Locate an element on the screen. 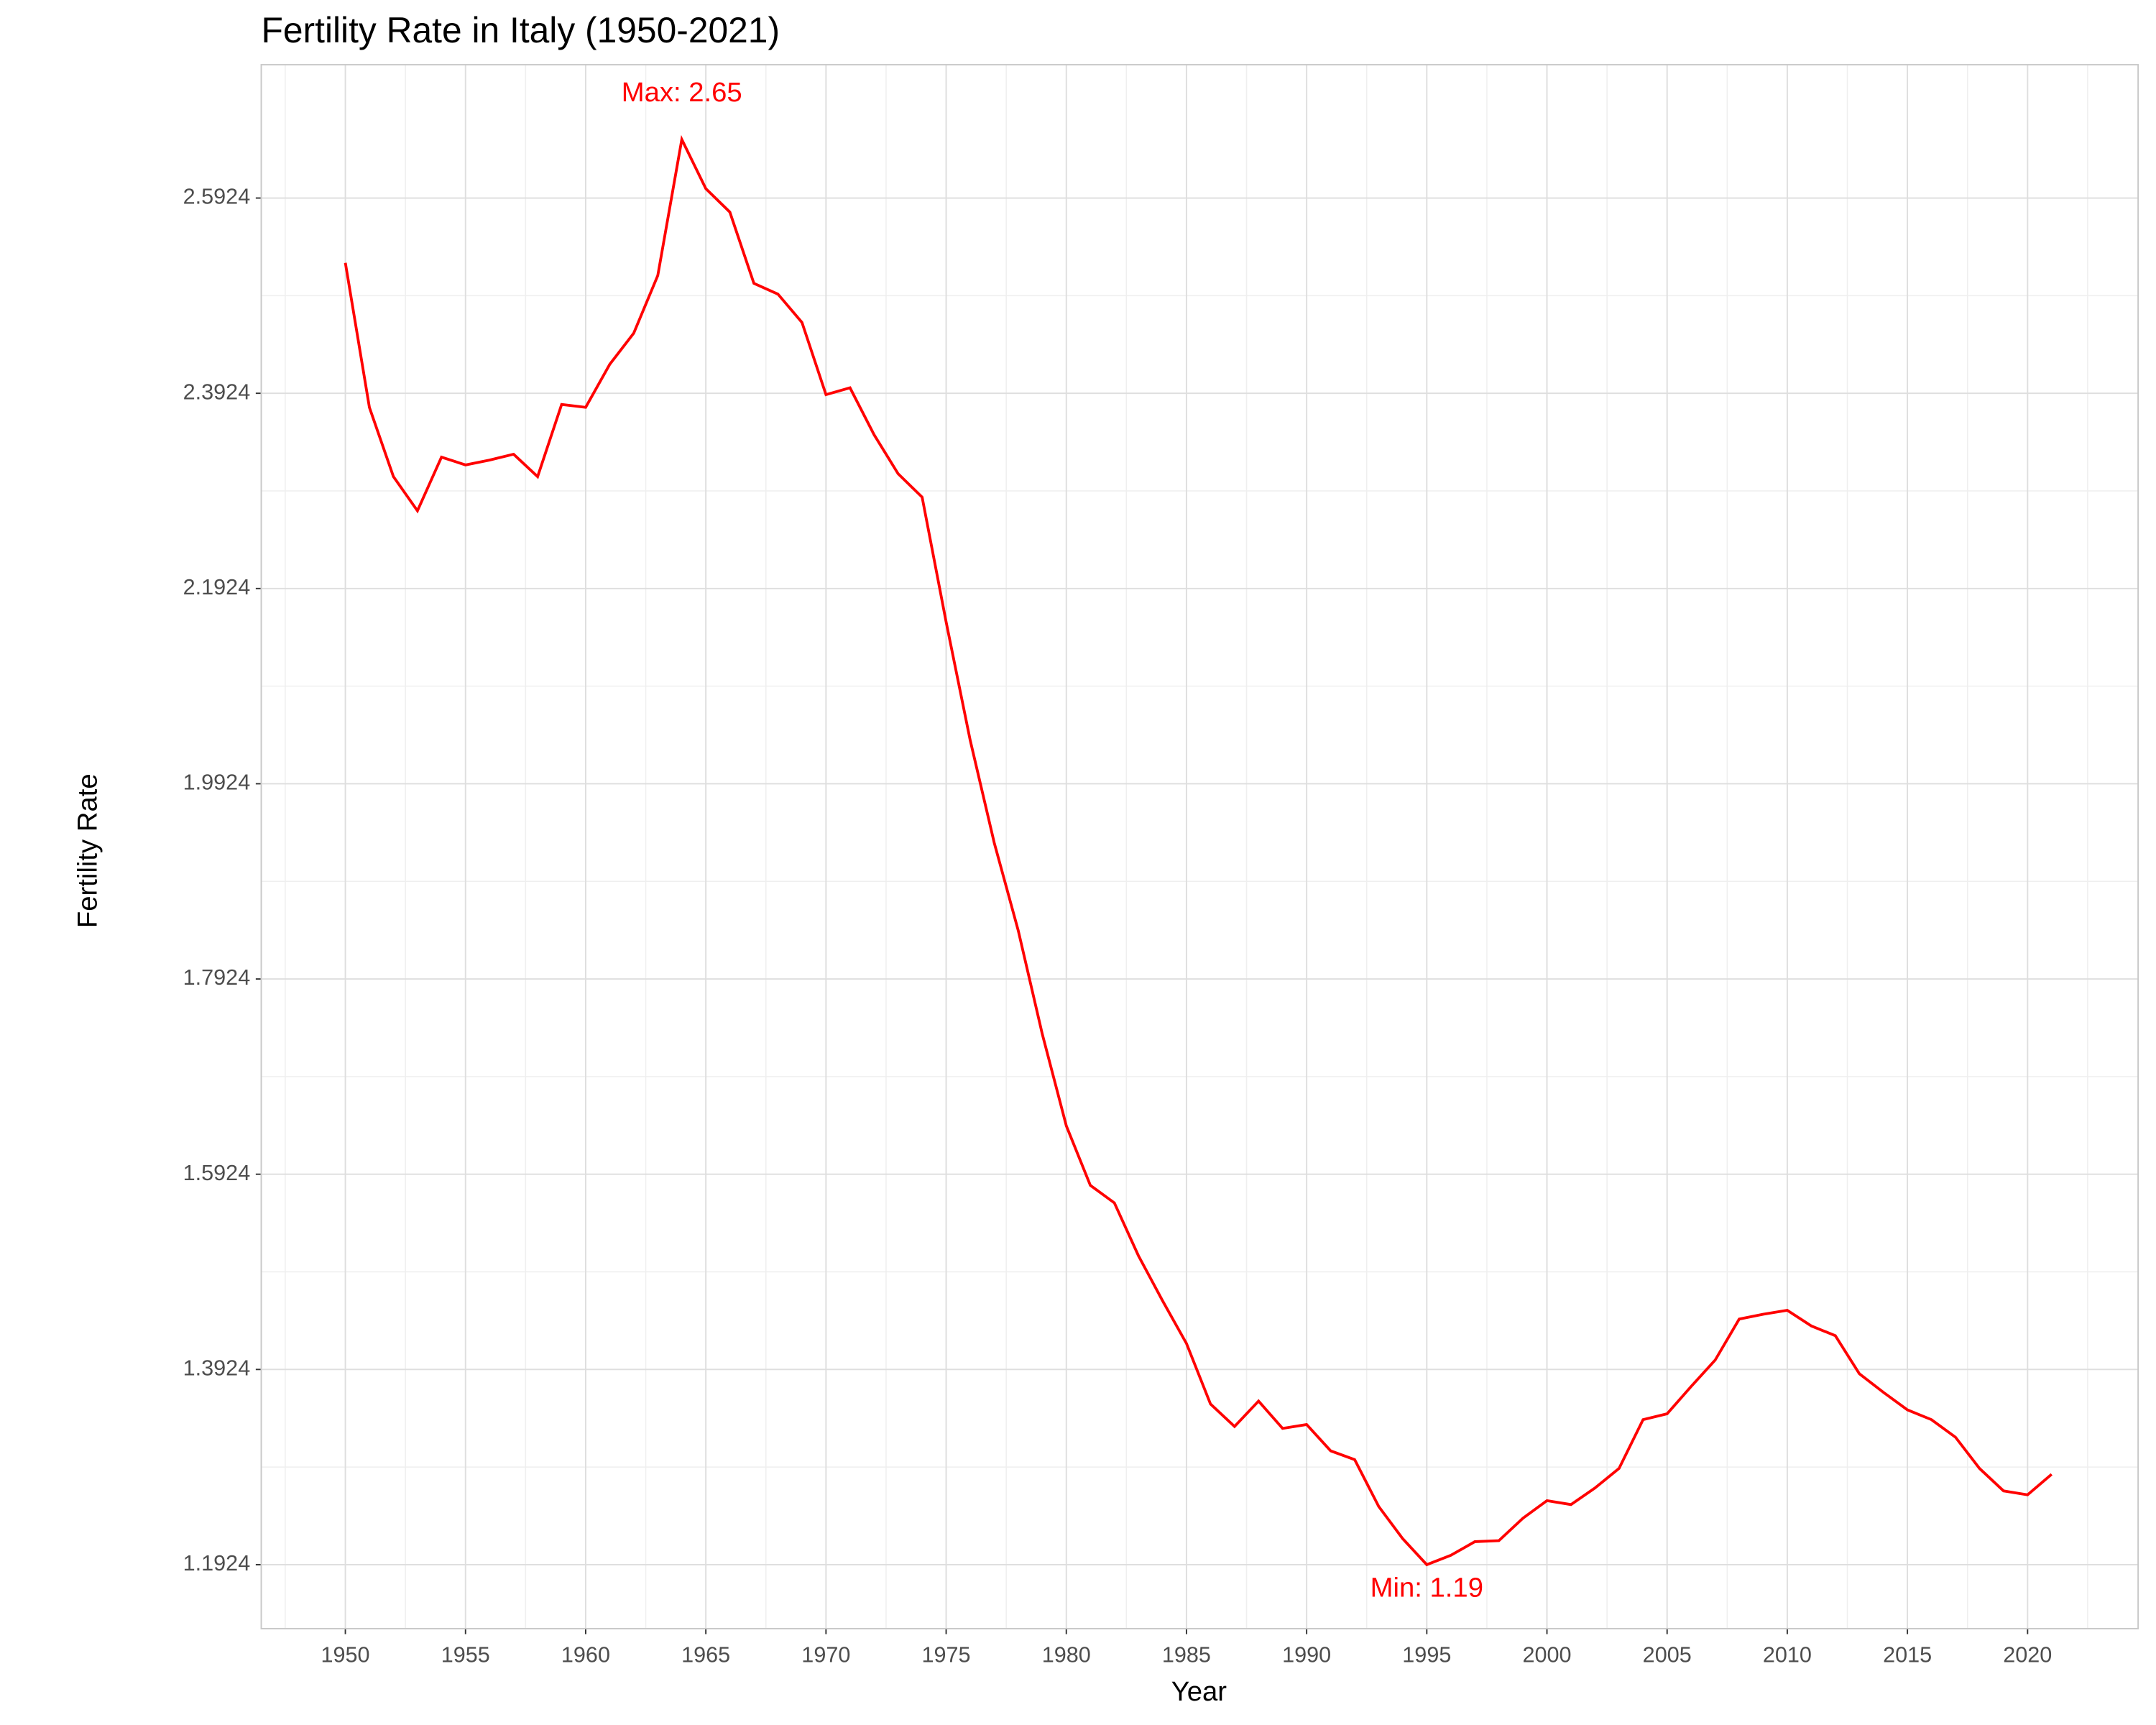 The height and width of the screenshot is (1725, 2156). x-axis-title: Year is located at coordinates (1199, 1691).